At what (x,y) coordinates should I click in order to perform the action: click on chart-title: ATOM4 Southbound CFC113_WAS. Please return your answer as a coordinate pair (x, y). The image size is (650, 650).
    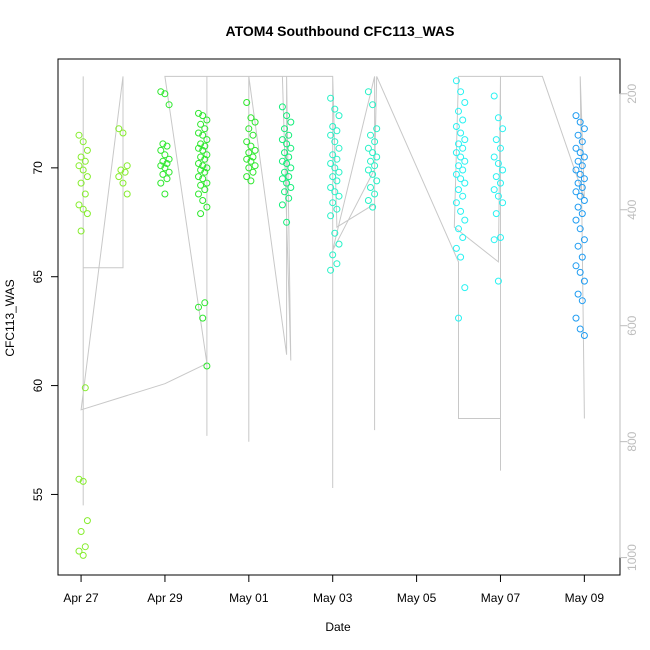
    Looking at the image, I should click on (340, 31).